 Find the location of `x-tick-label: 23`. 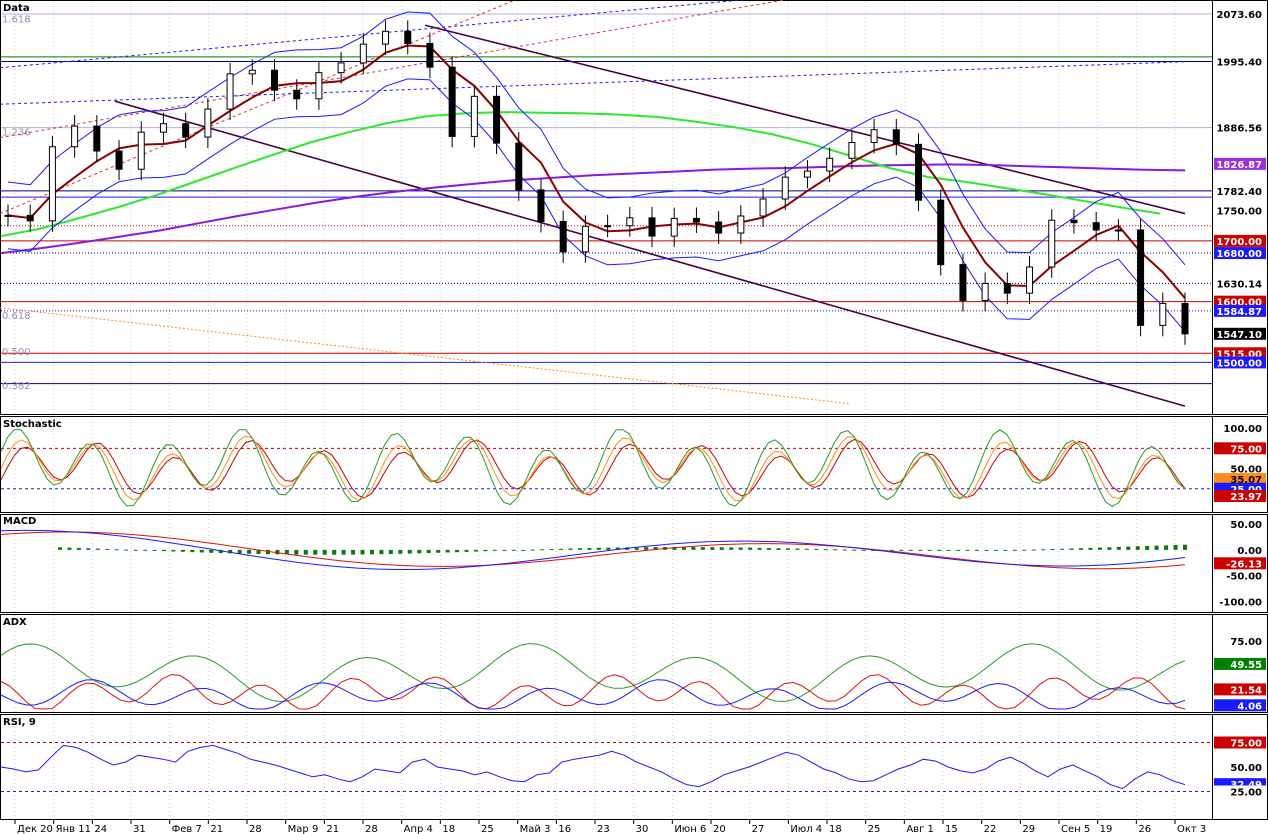

x-tick-label: 23 is located at coordinates (603, 829).